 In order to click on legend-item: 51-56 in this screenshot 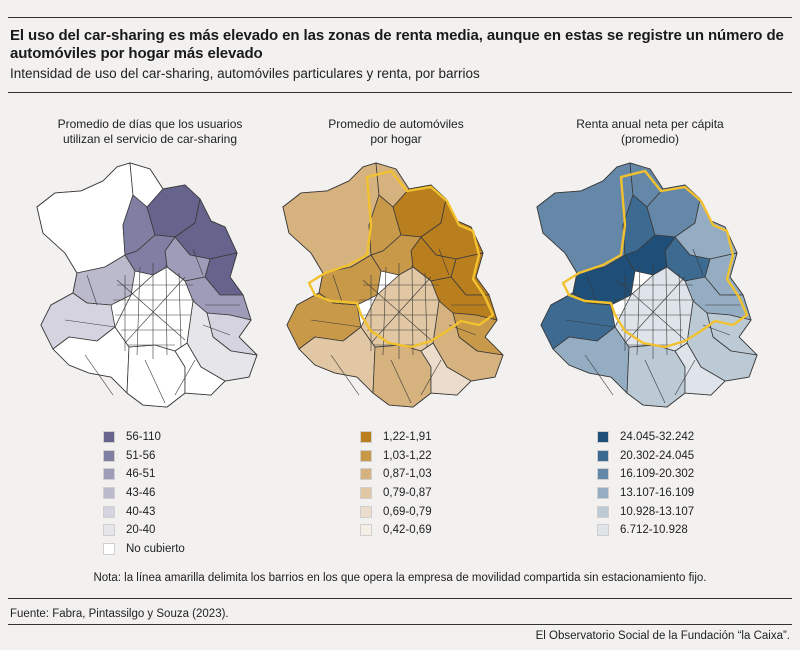, I will do `click(144, 456)`.